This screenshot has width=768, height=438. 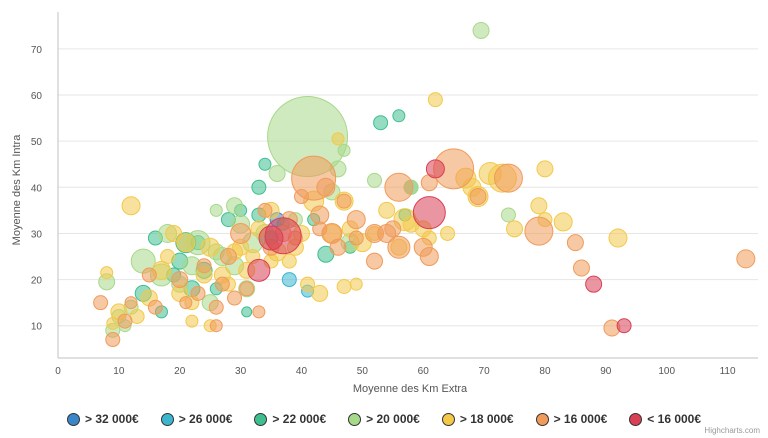 What do you see at coordinates (58, 371) in the screenshot?
I see `x-tick-label: 0` at bounding box center [58, 371].